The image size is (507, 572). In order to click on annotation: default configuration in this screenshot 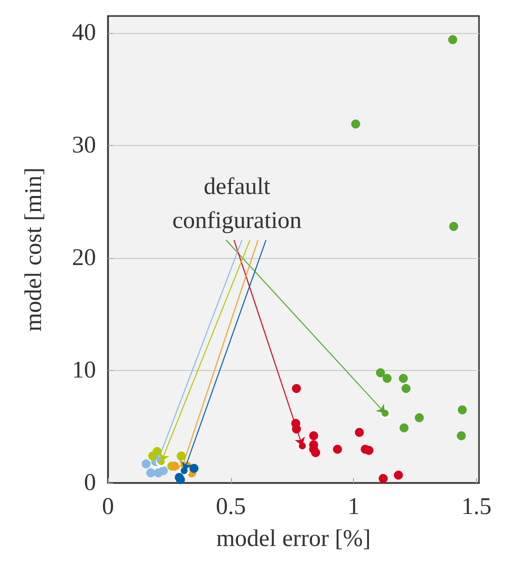, I will do `click(237, 204)`.